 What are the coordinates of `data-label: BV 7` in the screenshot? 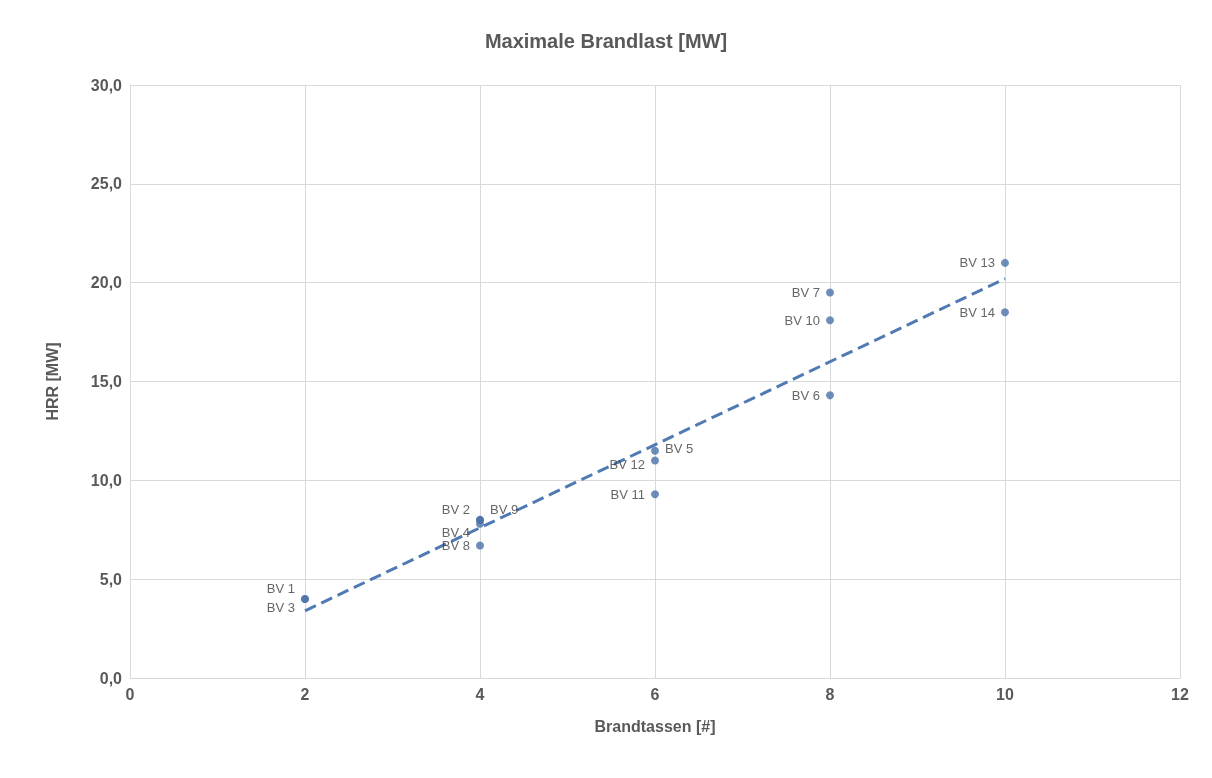 It's located at (805, 293).